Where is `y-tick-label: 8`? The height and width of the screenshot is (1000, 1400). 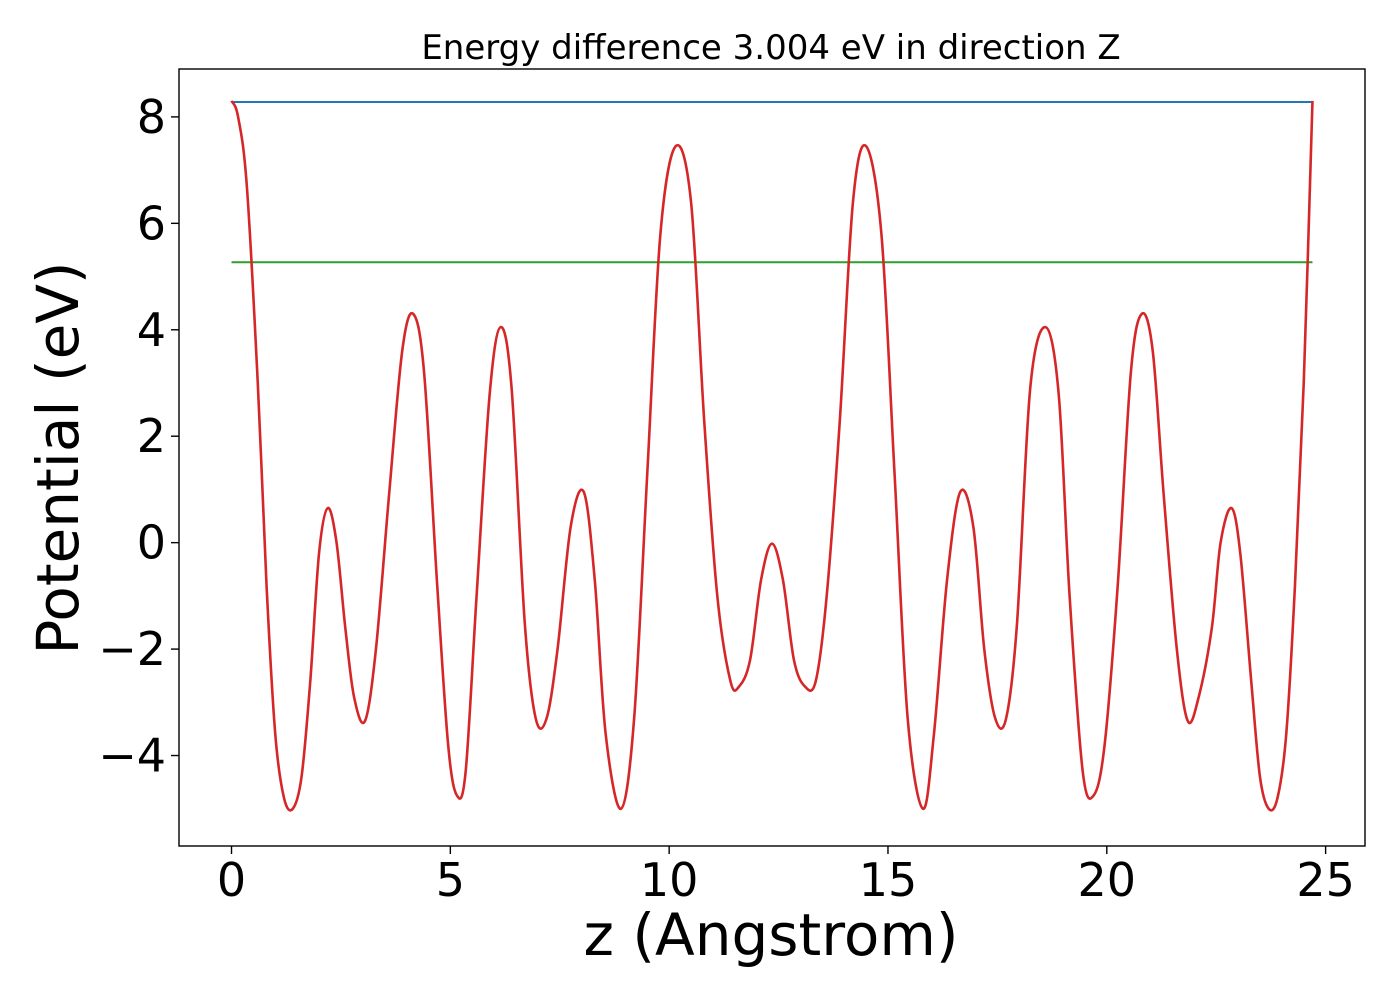 y-tick-label: 8 is located at coordinates (151, 117).